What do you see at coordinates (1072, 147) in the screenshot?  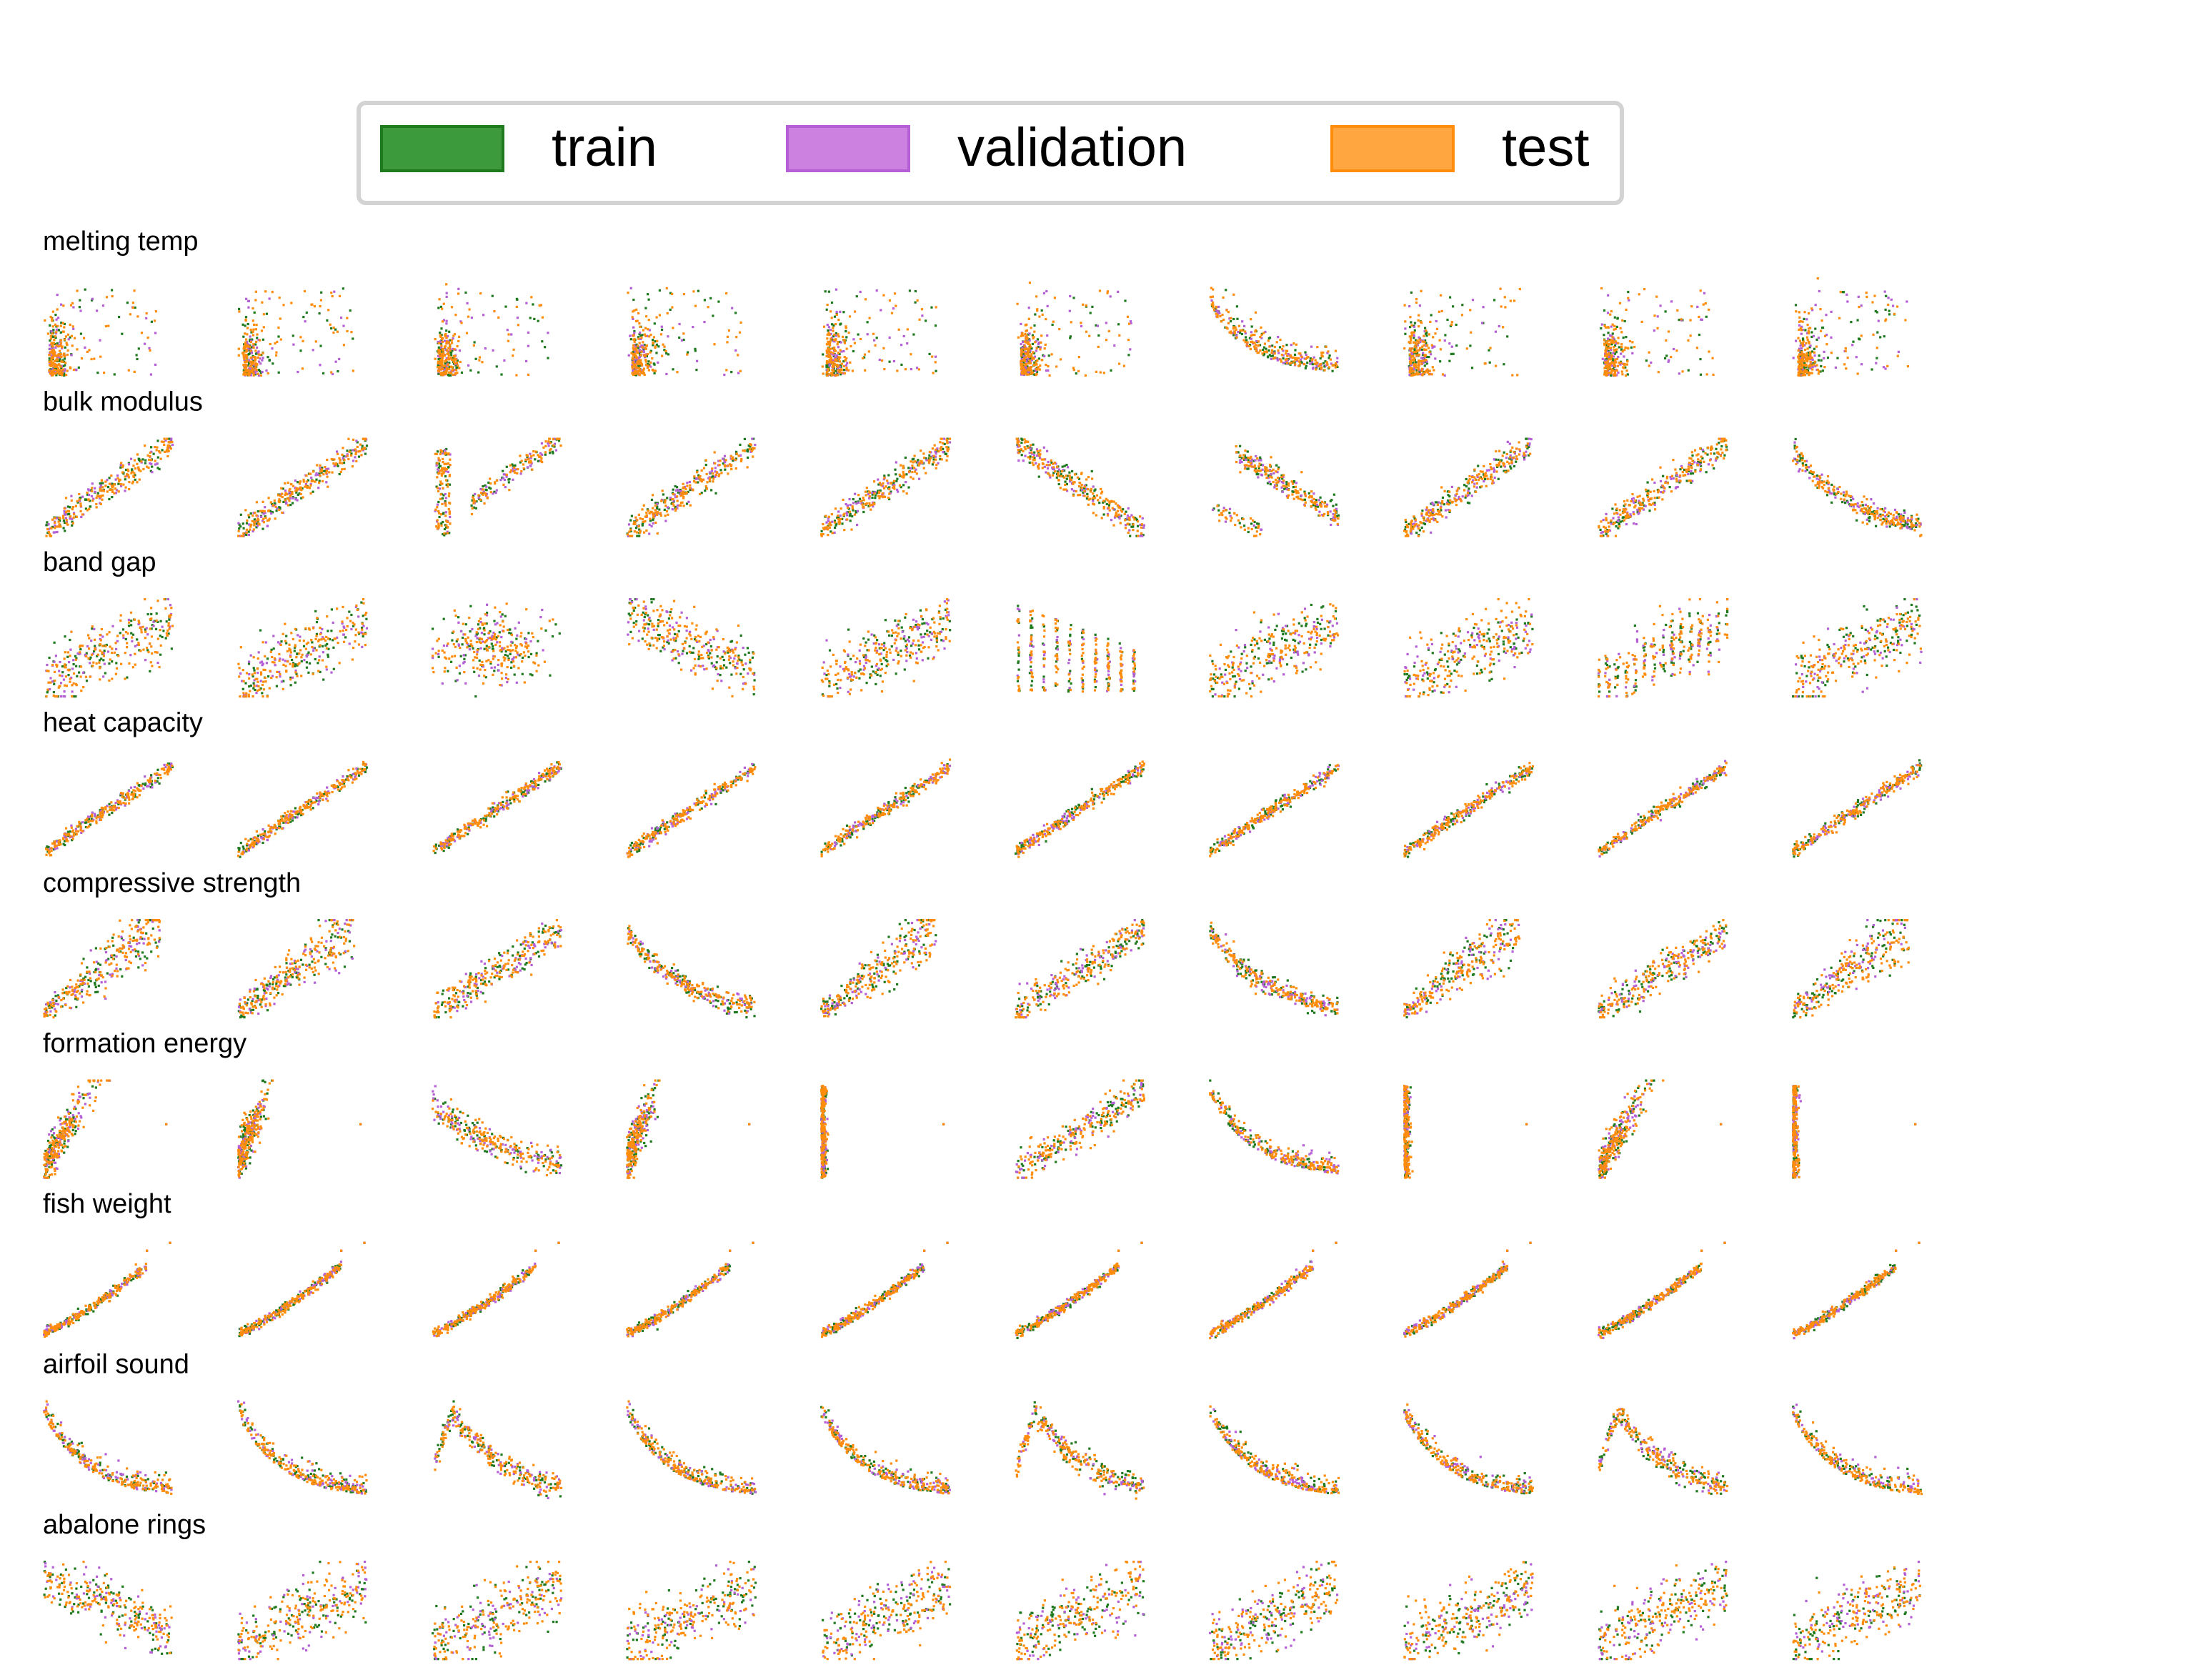 I see `legend-label-validation: validation` at bounding box center [1072, 147].